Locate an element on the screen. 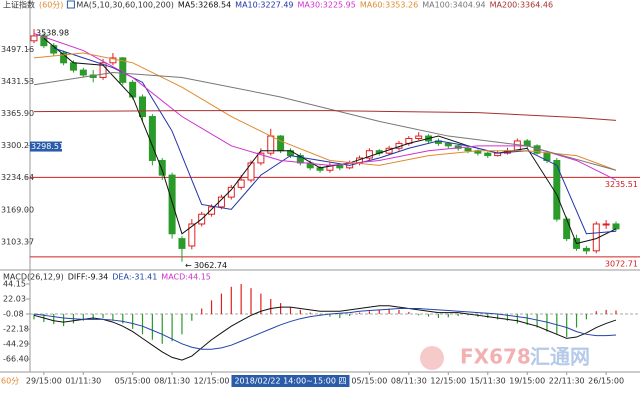  price-marker-label: 3298.51 is located at coordinates (47, 146).